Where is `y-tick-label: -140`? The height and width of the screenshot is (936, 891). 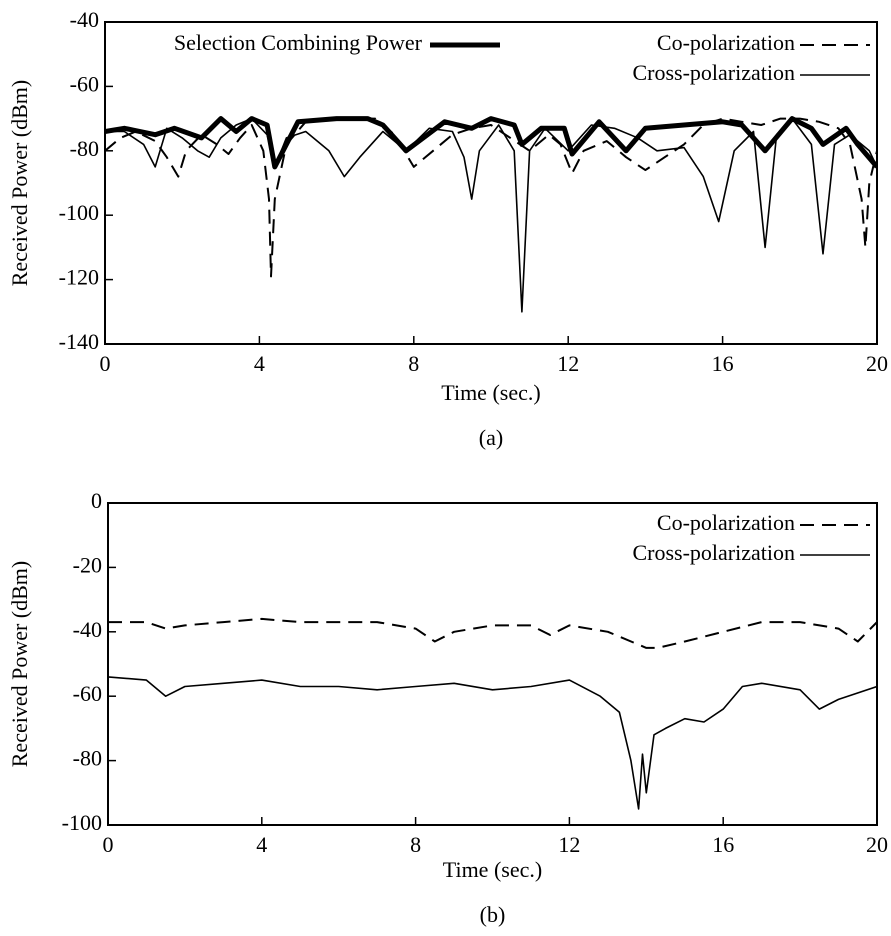
y-tick-label: -140 is located at coordinates (79, 341).